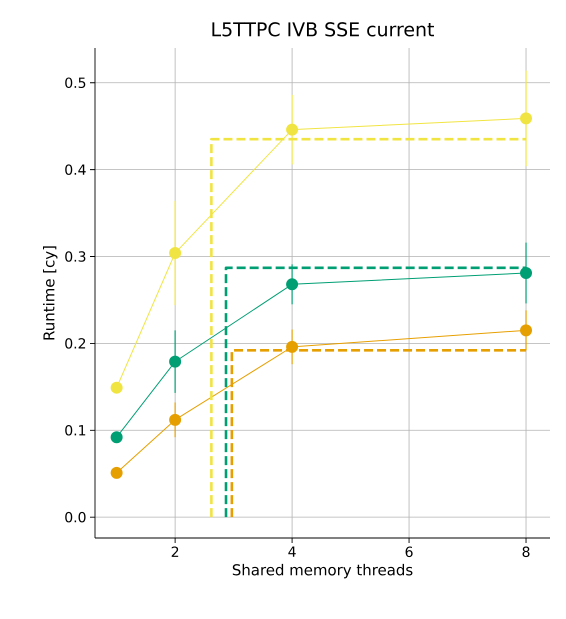  I want to click on y-tick-label: 0.5, so click(75, 82).